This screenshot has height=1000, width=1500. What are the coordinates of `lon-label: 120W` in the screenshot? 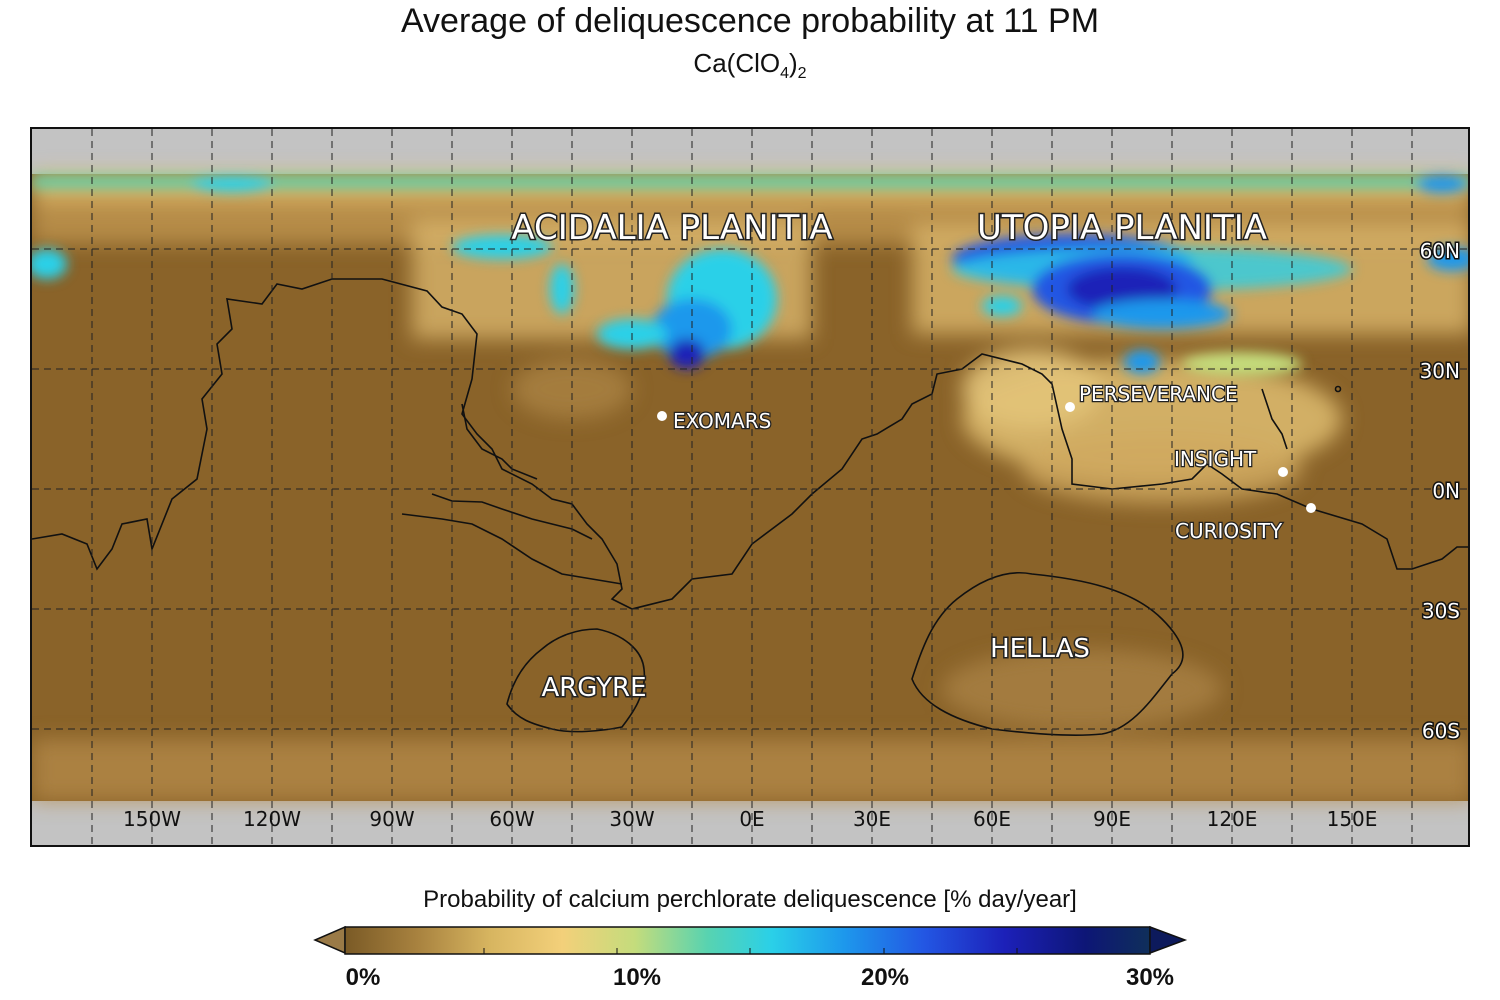 It's located at (272, 819).